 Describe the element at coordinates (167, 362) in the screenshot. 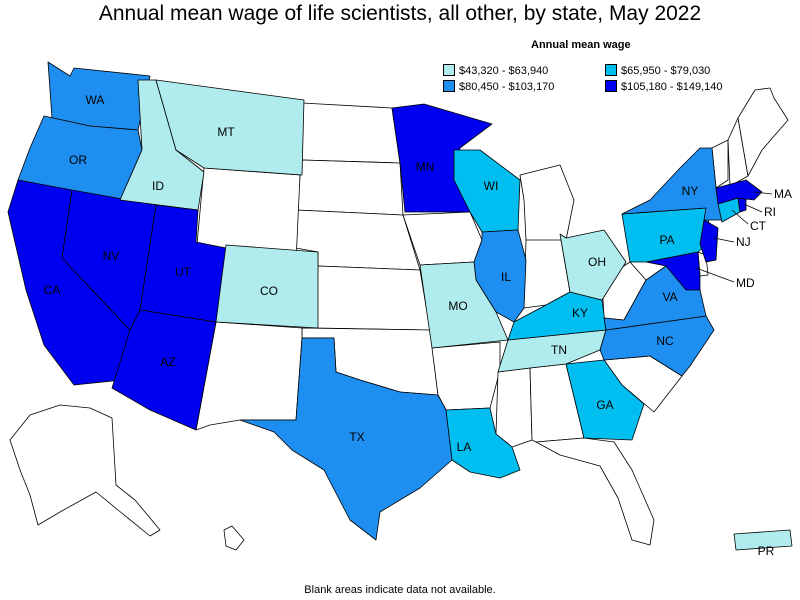

I see `label-az: AZ` at that location.